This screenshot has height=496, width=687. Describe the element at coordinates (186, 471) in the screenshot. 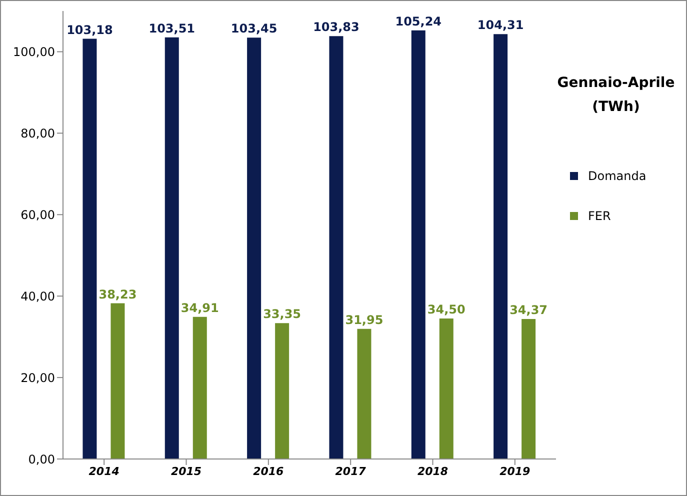

I see `x-tick-label: 2015` at that location.